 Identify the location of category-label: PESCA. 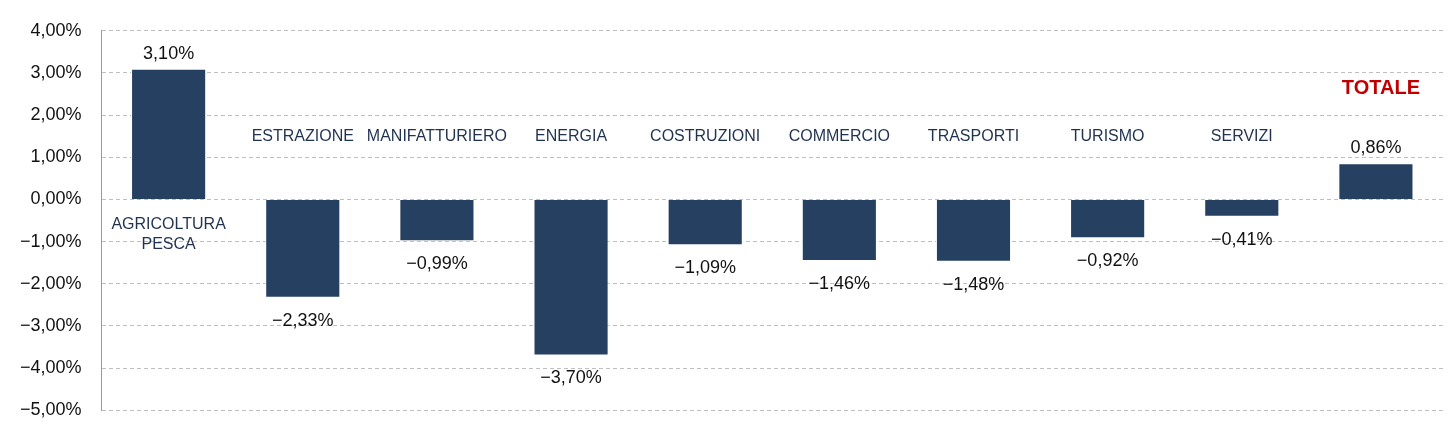
(168, 243).